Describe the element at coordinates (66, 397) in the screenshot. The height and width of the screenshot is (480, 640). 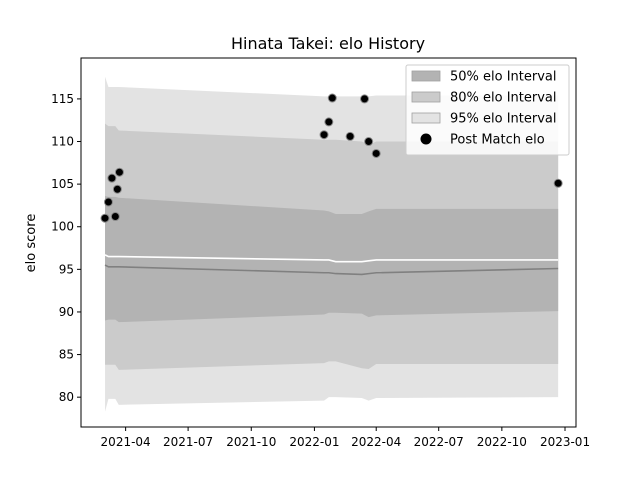
I see `y-tick-label: 80` at that location.